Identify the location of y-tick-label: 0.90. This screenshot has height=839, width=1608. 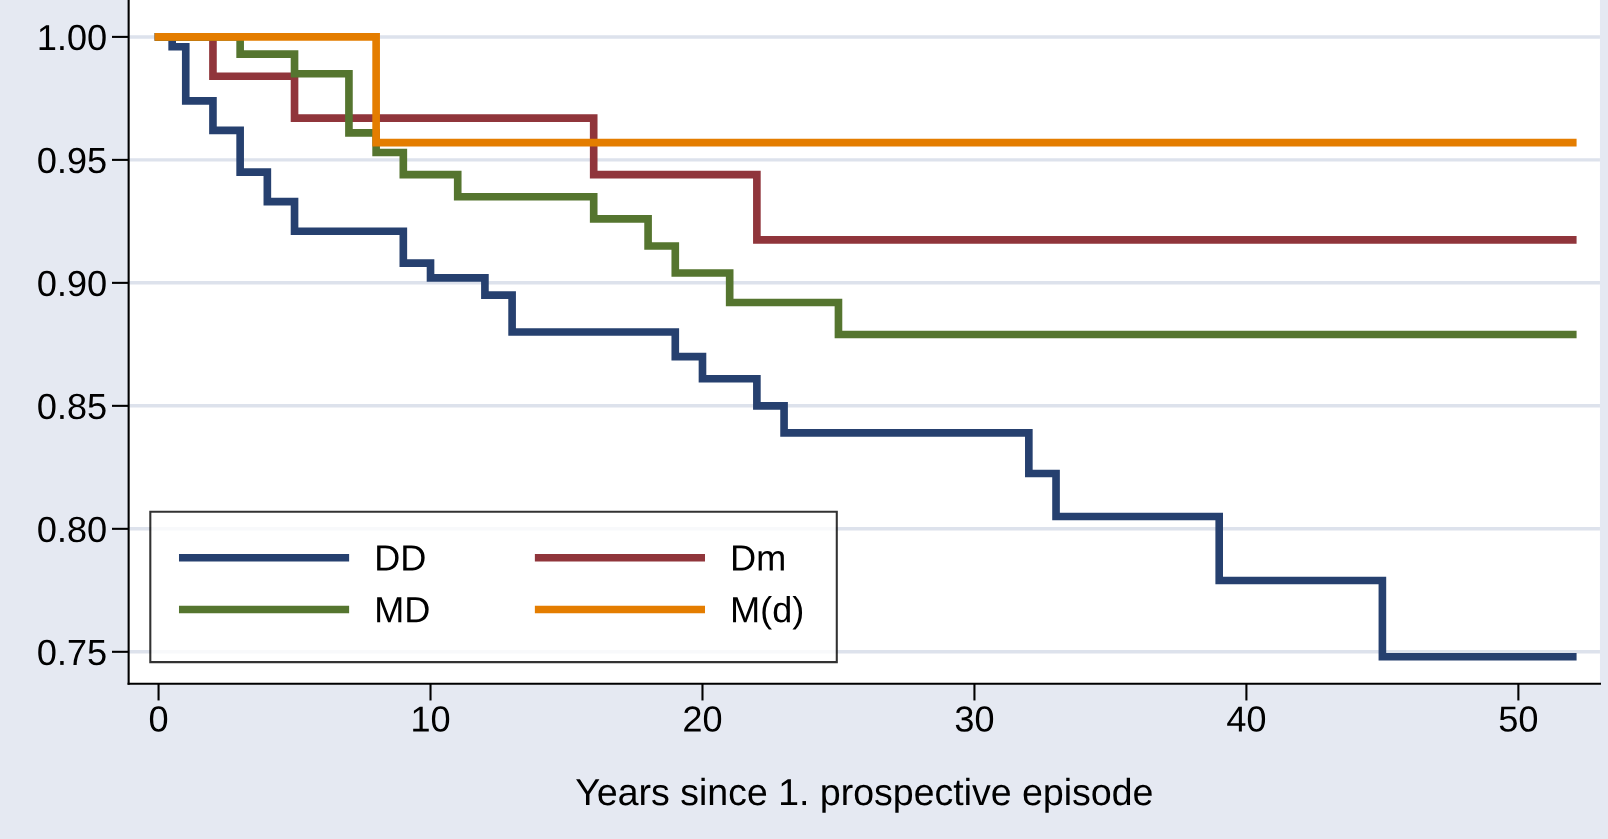
(72, 283).